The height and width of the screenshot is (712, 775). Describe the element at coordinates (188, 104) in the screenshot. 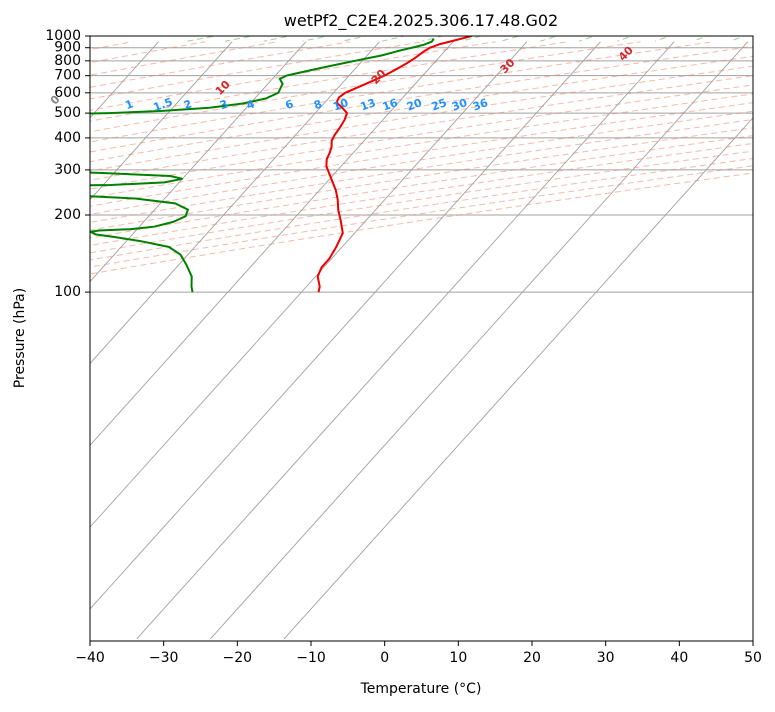

I see `mixing-ratio-label: 2` at that location.